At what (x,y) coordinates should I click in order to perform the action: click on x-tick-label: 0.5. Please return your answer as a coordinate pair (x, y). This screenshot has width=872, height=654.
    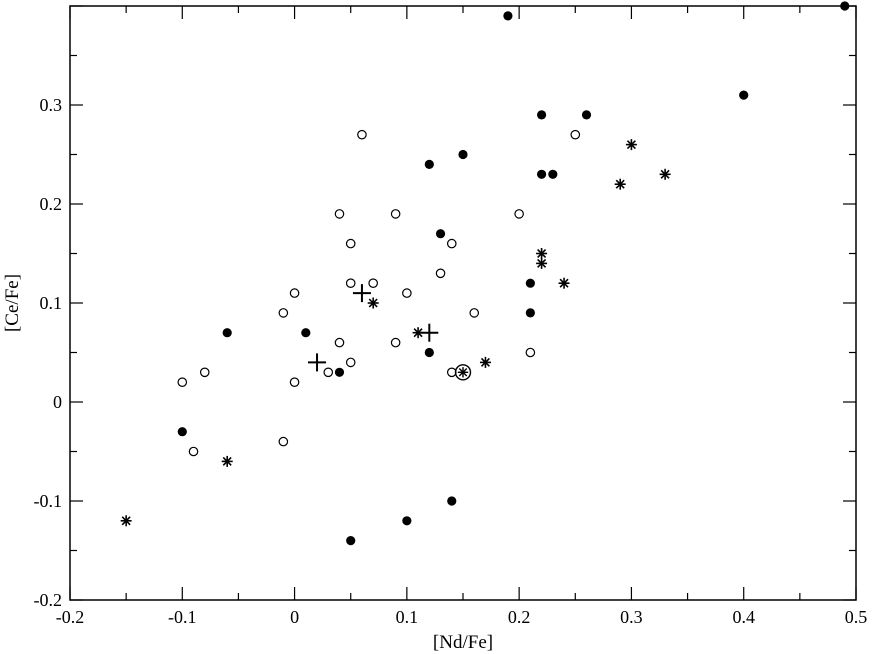
    Looking at the image, I should click on (856, 617).